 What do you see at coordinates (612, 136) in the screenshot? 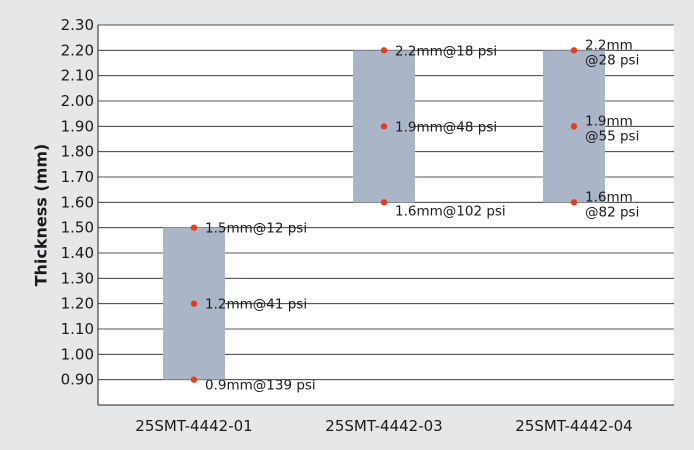
I see `data-label: @55 psi` at bounding box center [612, 136].